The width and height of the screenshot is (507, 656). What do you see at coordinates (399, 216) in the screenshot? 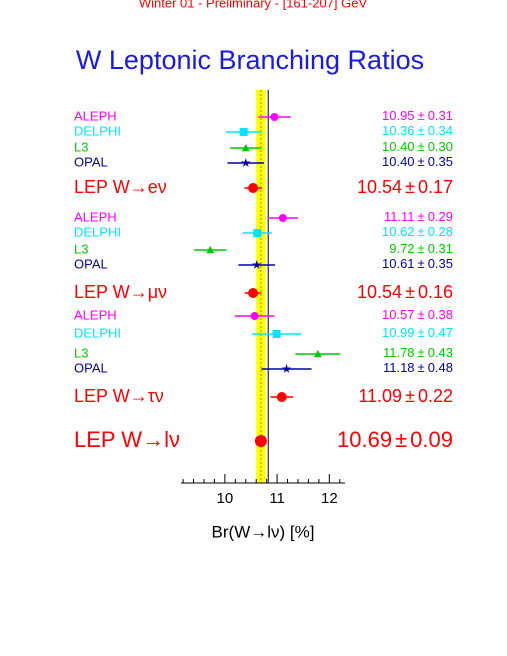
I see `value-label: 11.11` at bounding box center [399, 216].